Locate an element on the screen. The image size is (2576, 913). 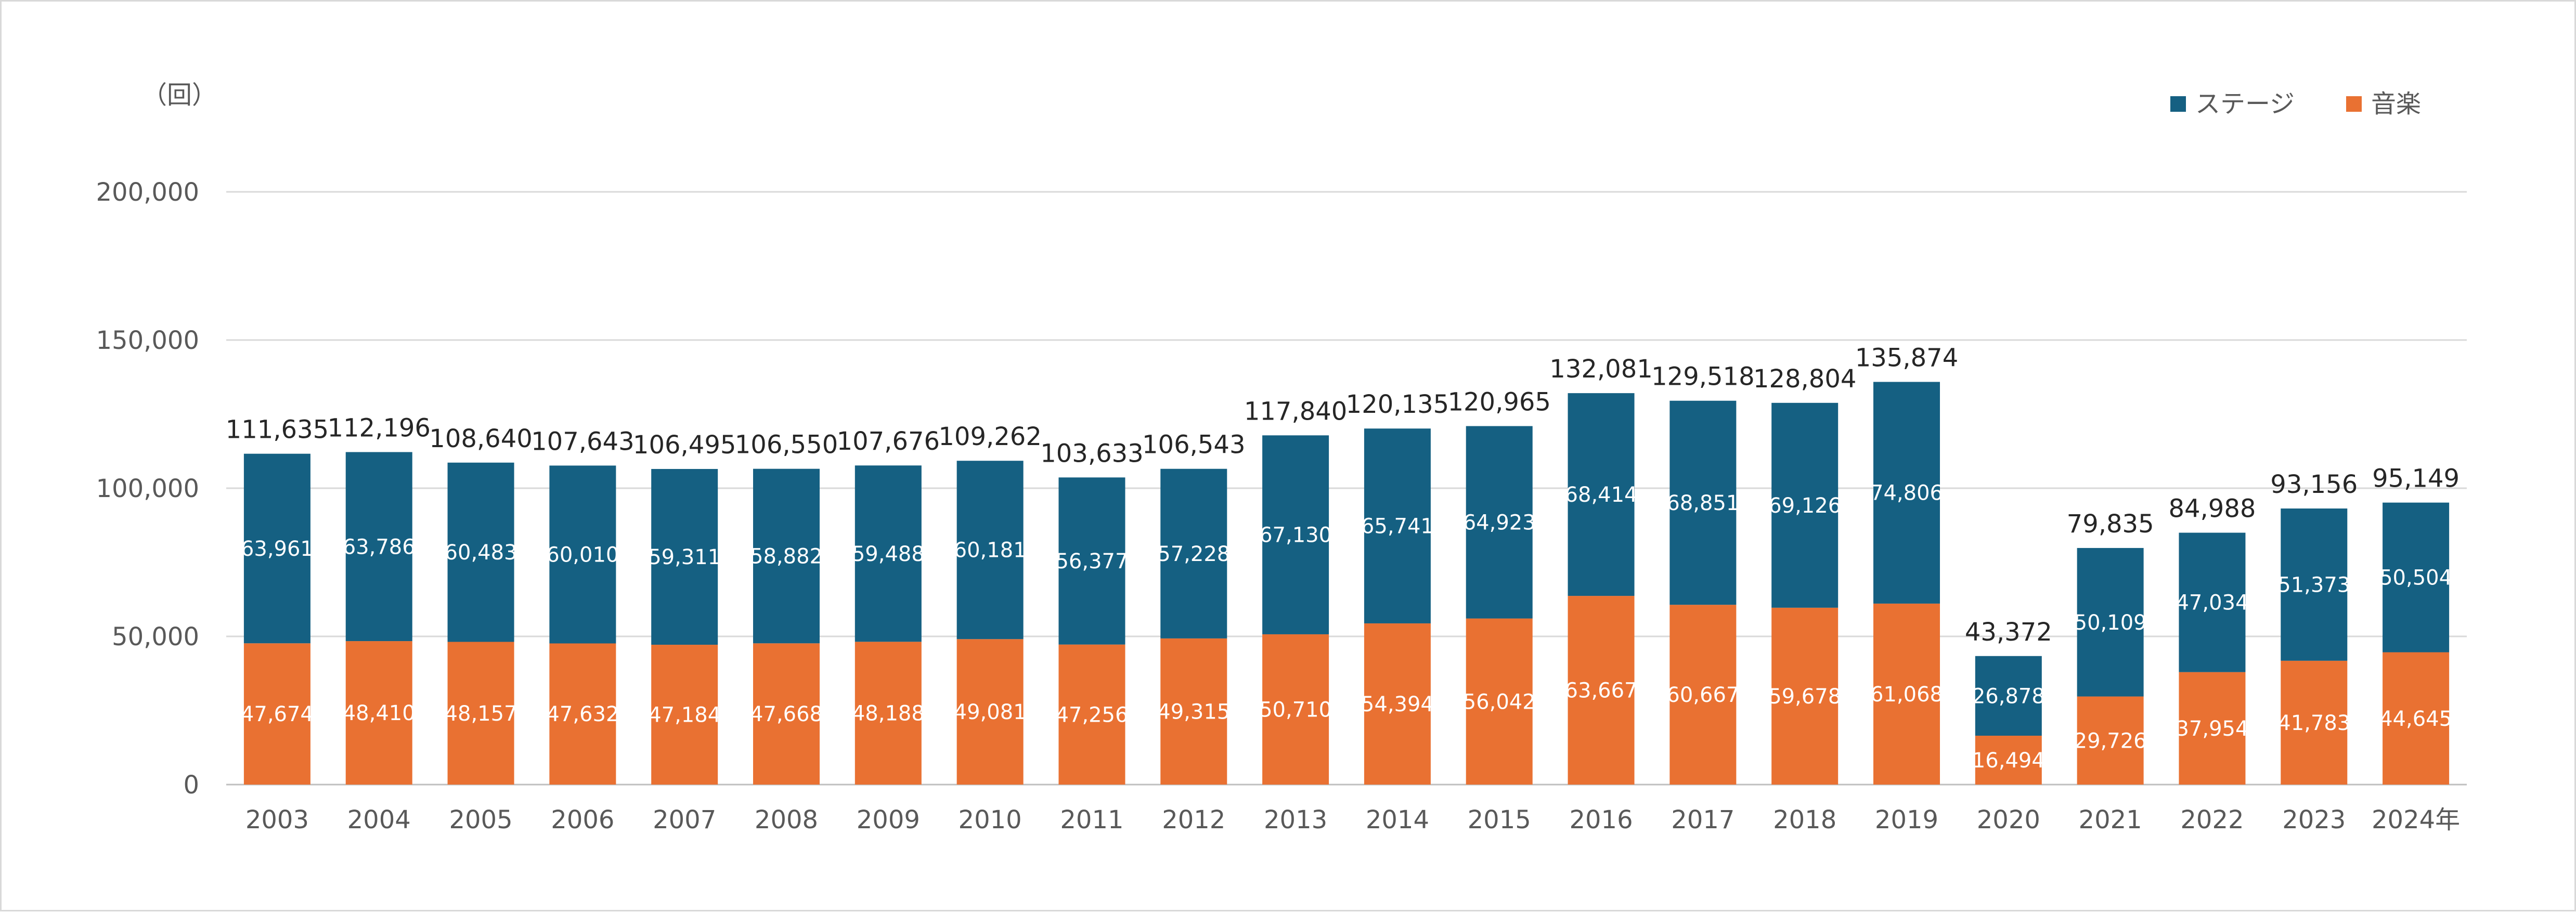
total-data-label: 107,643 is located at coordinates (583, 442).